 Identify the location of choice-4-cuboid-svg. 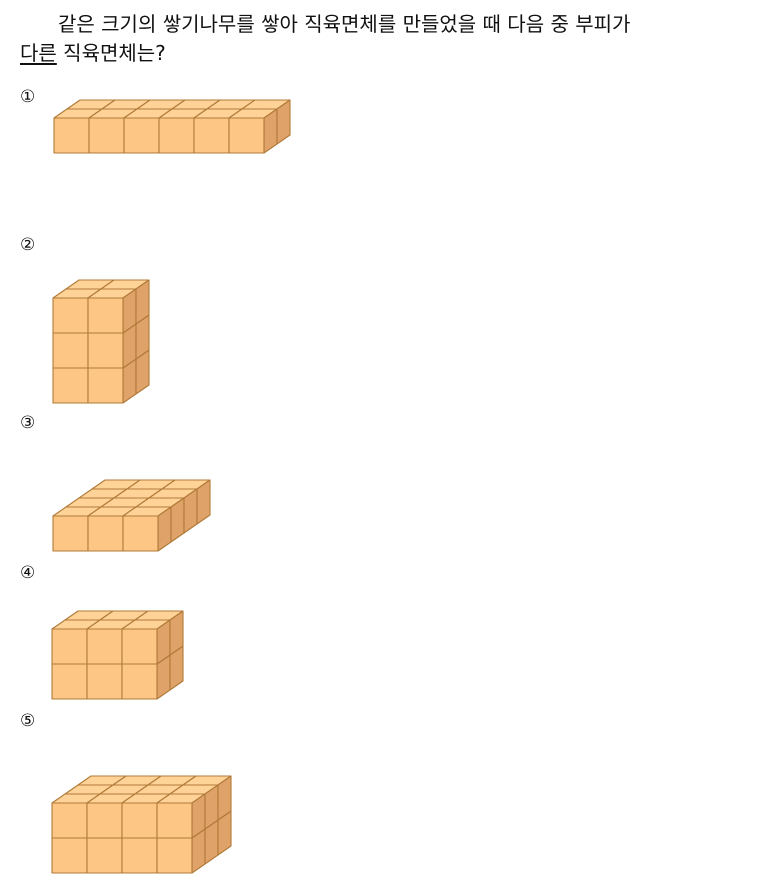
(117, 655).